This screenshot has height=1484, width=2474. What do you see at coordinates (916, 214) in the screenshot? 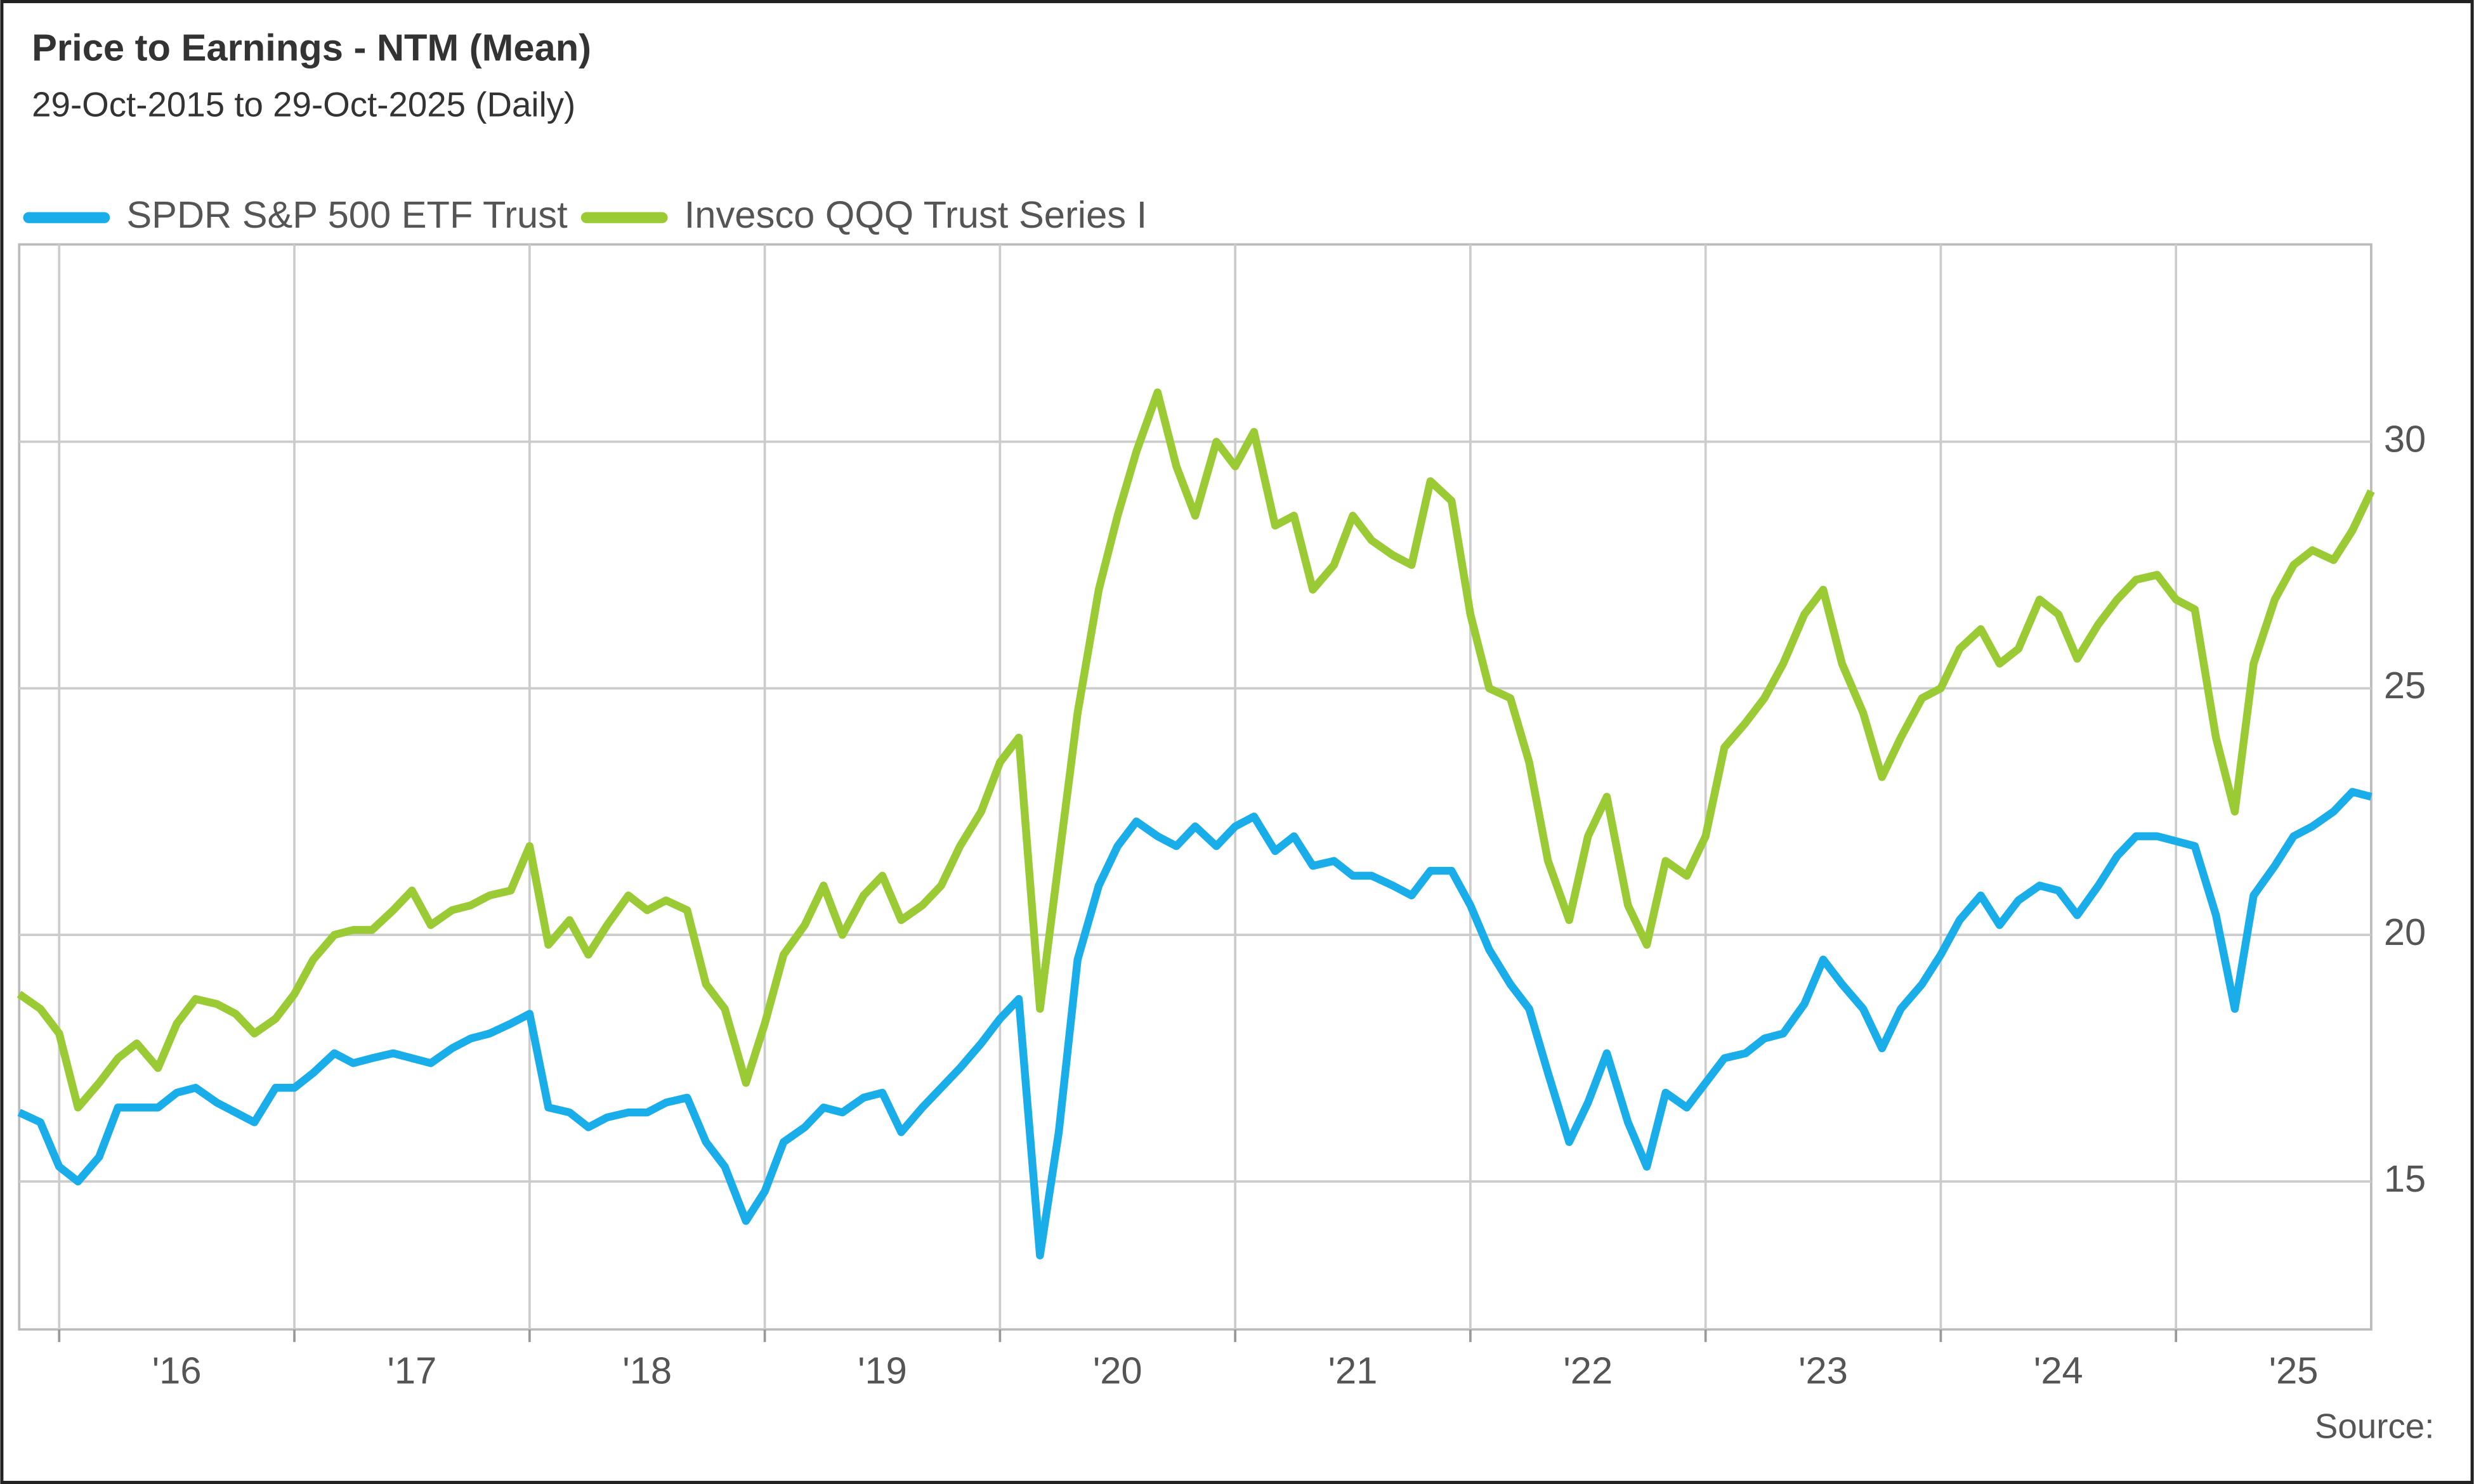
I see `legend-label: Invesco QQQ Trust Series I` at bounding box center [916, 214].